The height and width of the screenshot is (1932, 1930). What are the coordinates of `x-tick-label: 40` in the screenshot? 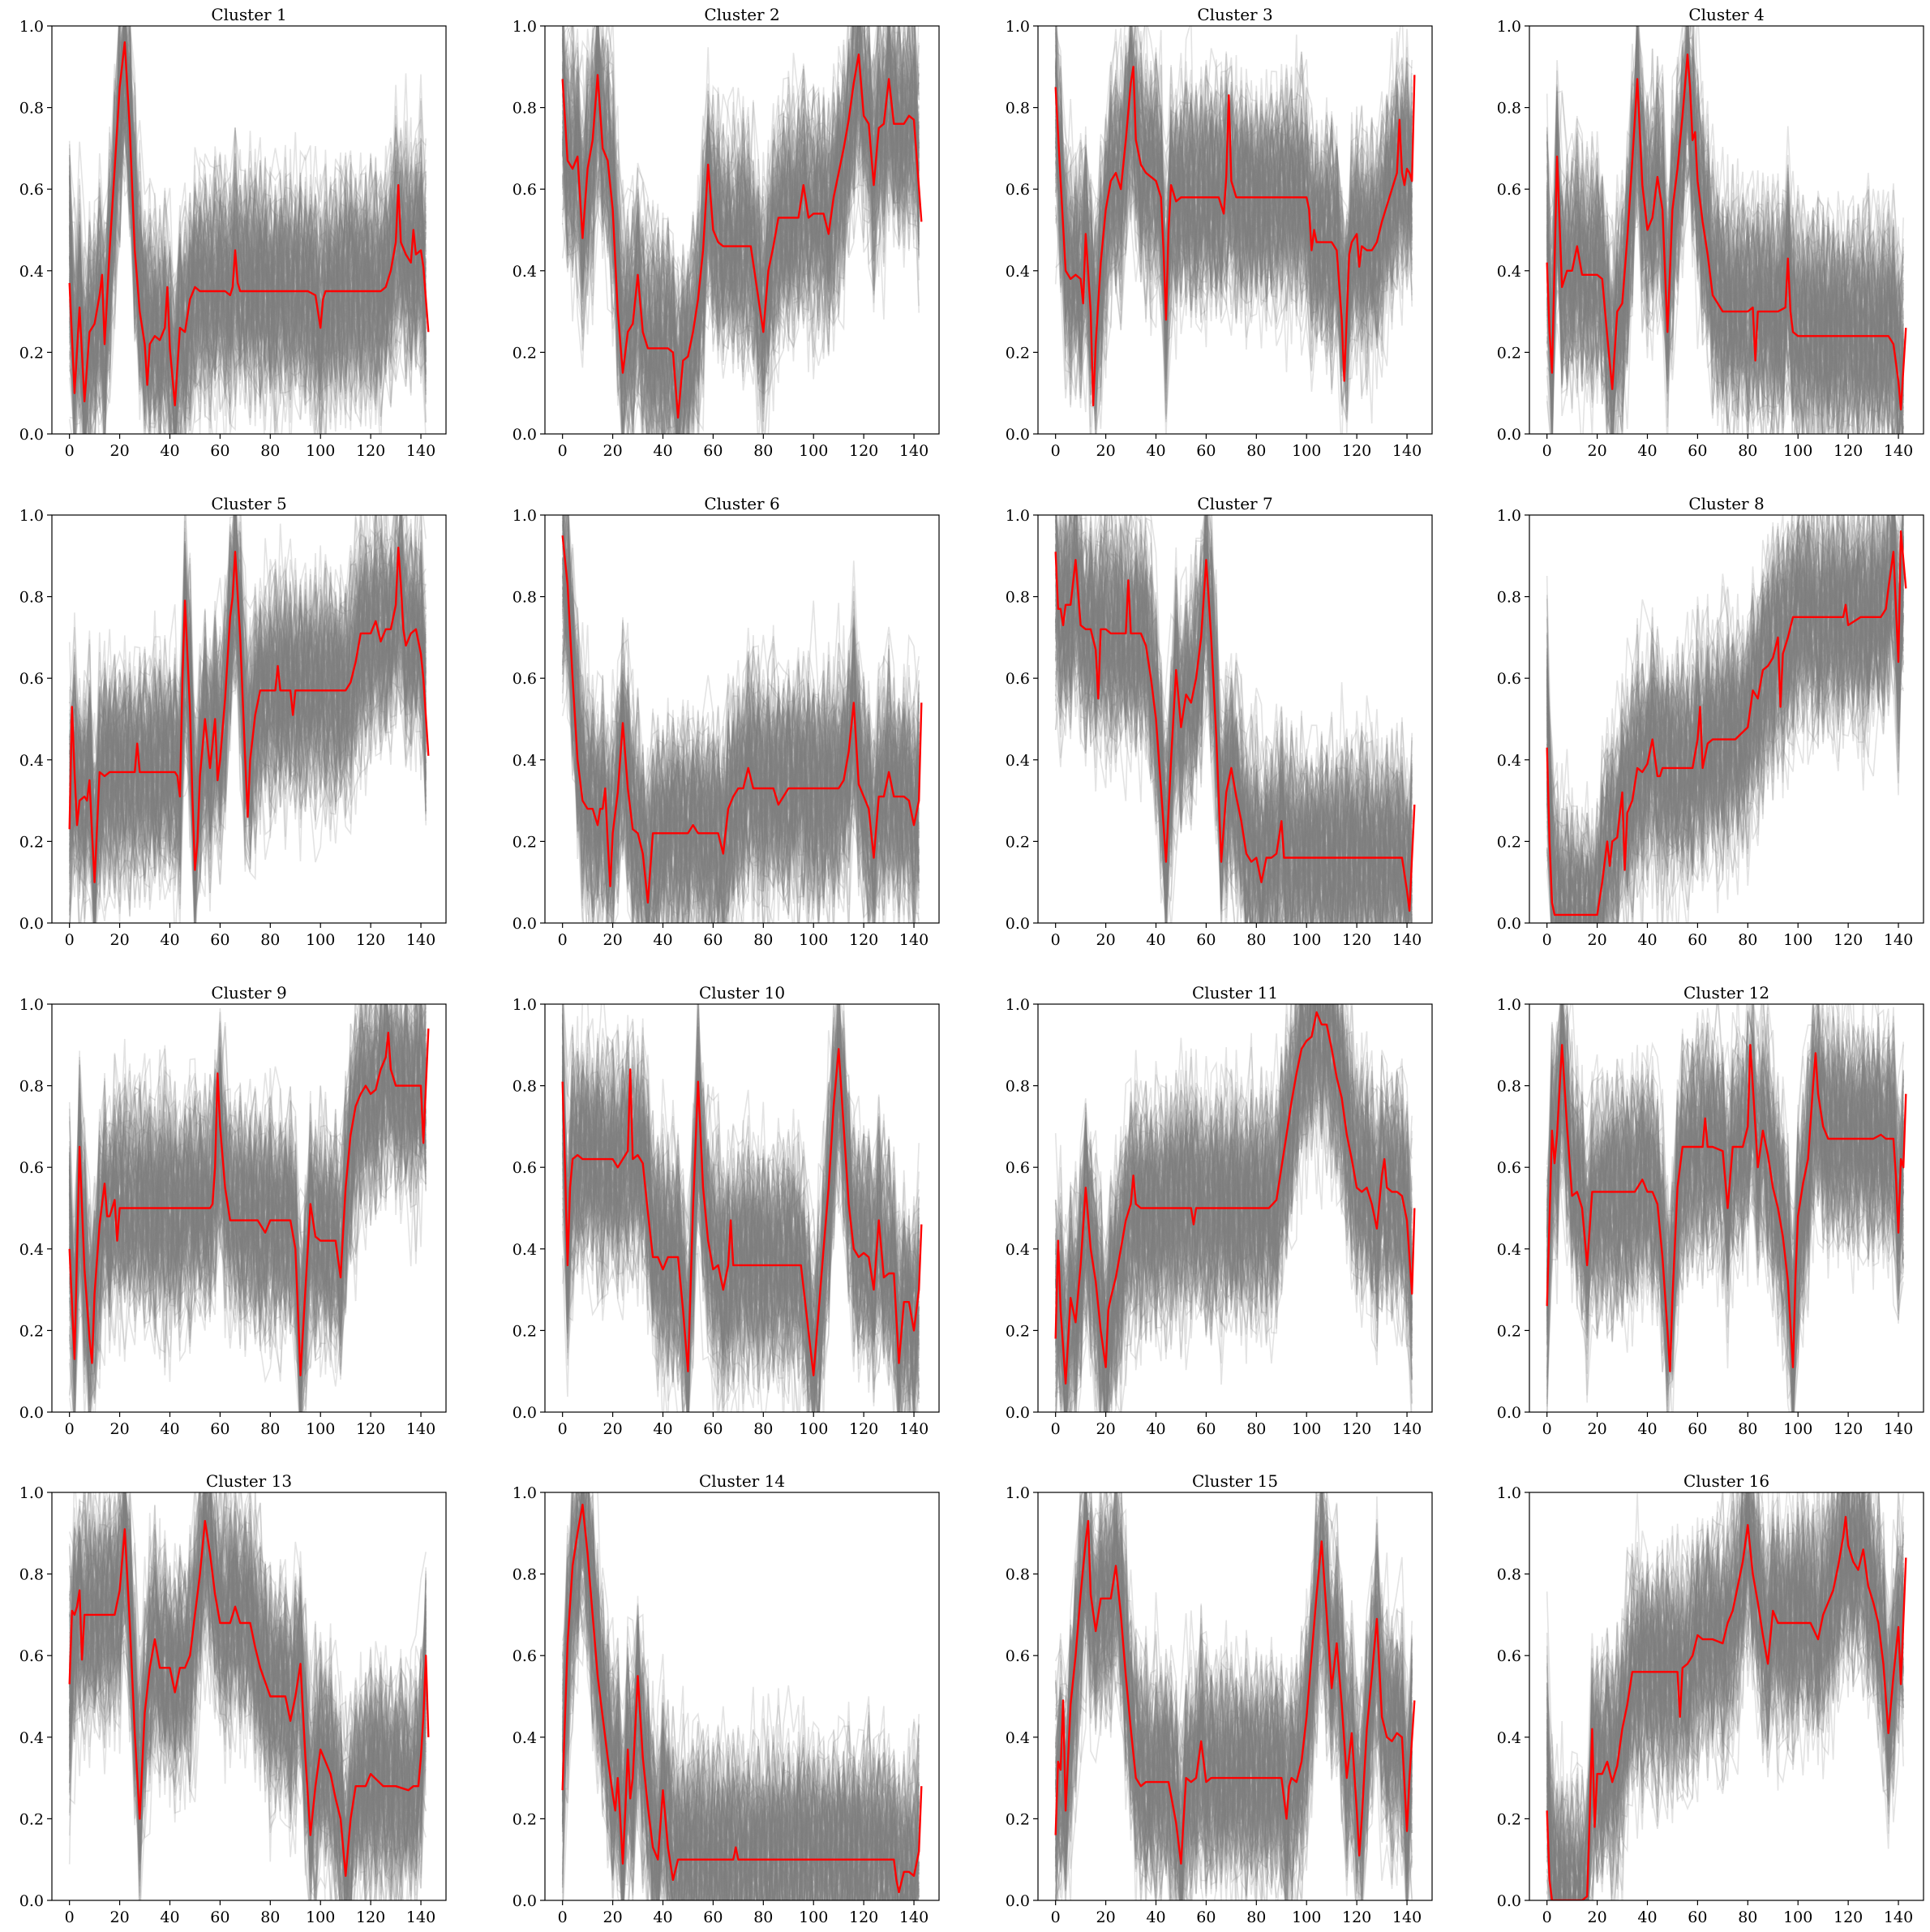 It's located at (662, 1429).